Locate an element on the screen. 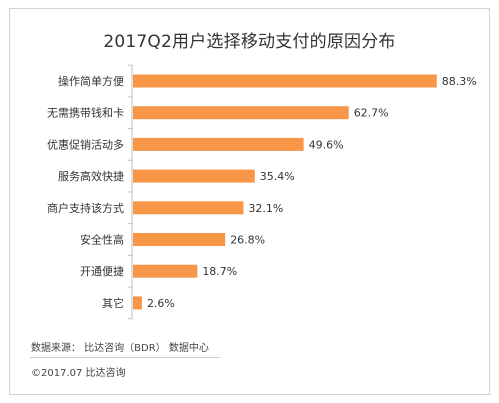  category-label: 服务高效快捷 is located at coordinates (91, 176).